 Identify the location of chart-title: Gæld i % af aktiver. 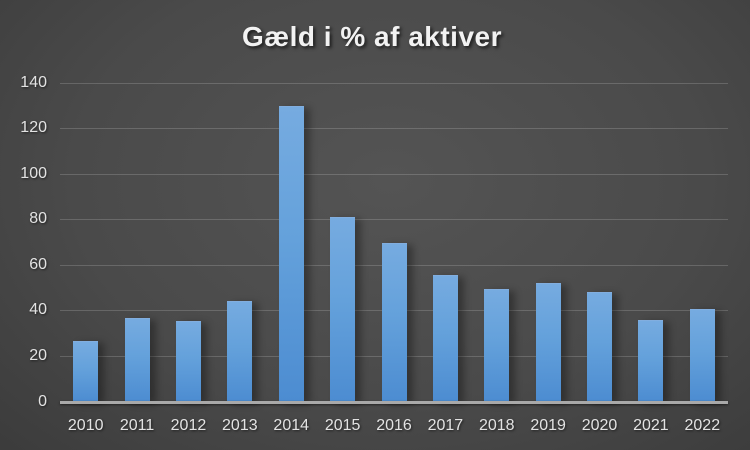
(372, 36).